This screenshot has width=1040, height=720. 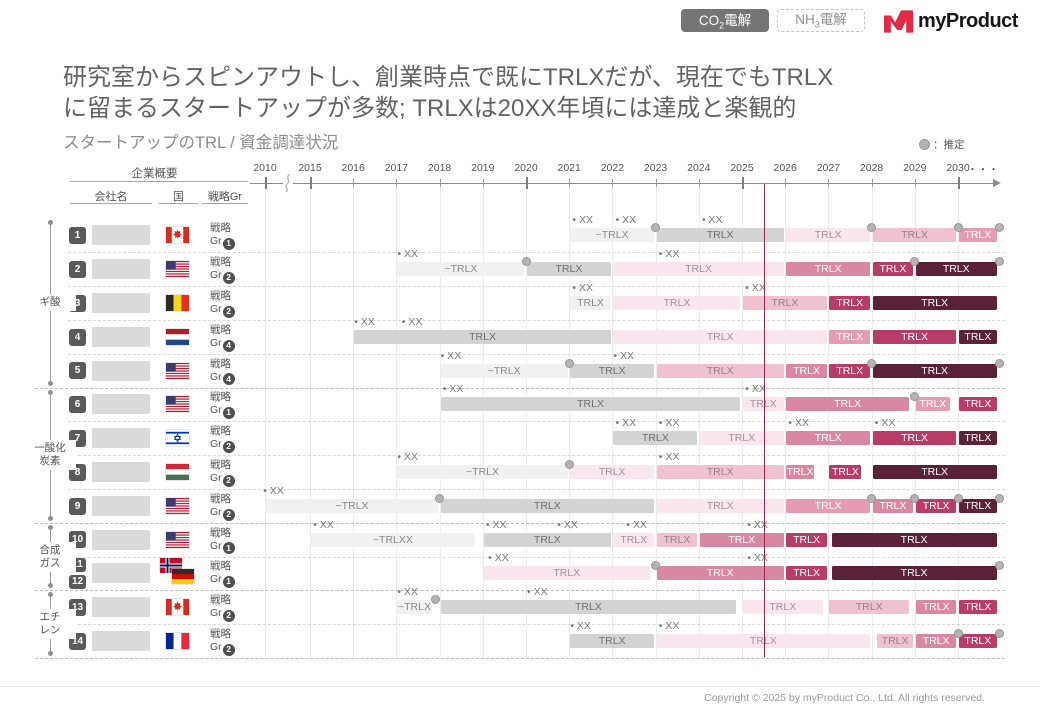 What do you see at coordinates (77, 337) in the screenshot?
I see `row-number-badge: 4` at bounding box center [77, 337].